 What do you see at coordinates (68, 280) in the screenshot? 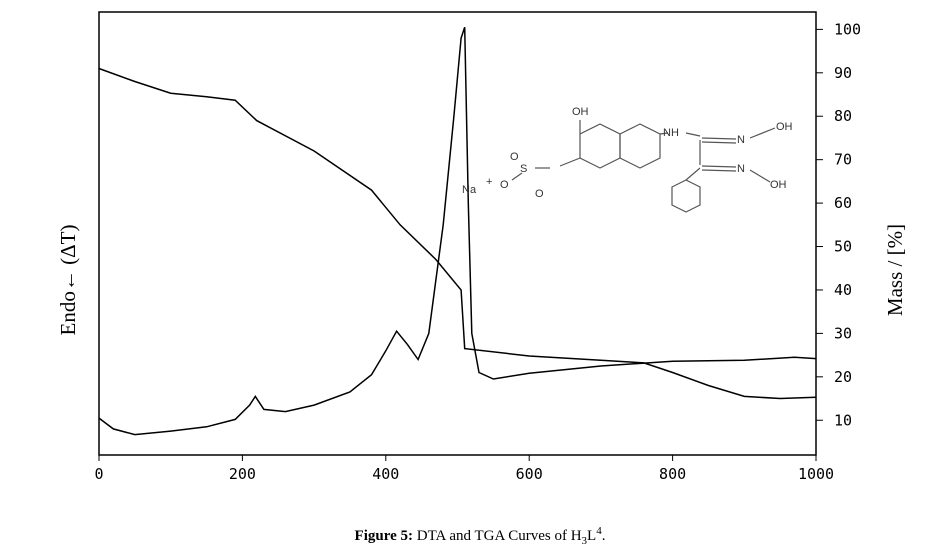
I see `y-left-label: Endo← (ΔT)` at bounding box center [68, 280].